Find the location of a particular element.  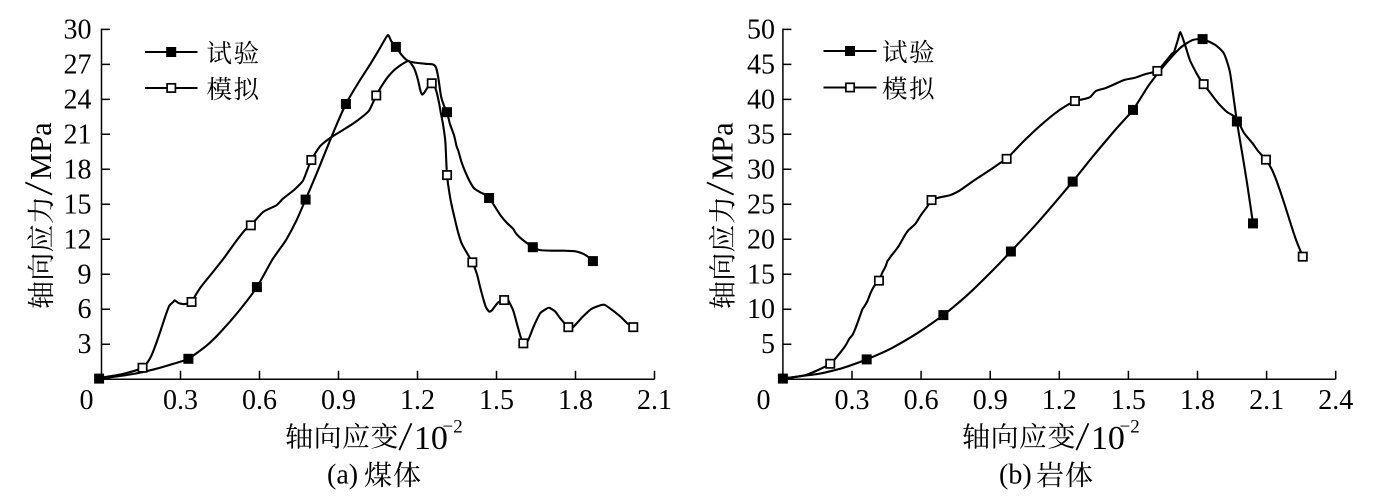

svg-text: 50 is located at coordinates (761, 29).